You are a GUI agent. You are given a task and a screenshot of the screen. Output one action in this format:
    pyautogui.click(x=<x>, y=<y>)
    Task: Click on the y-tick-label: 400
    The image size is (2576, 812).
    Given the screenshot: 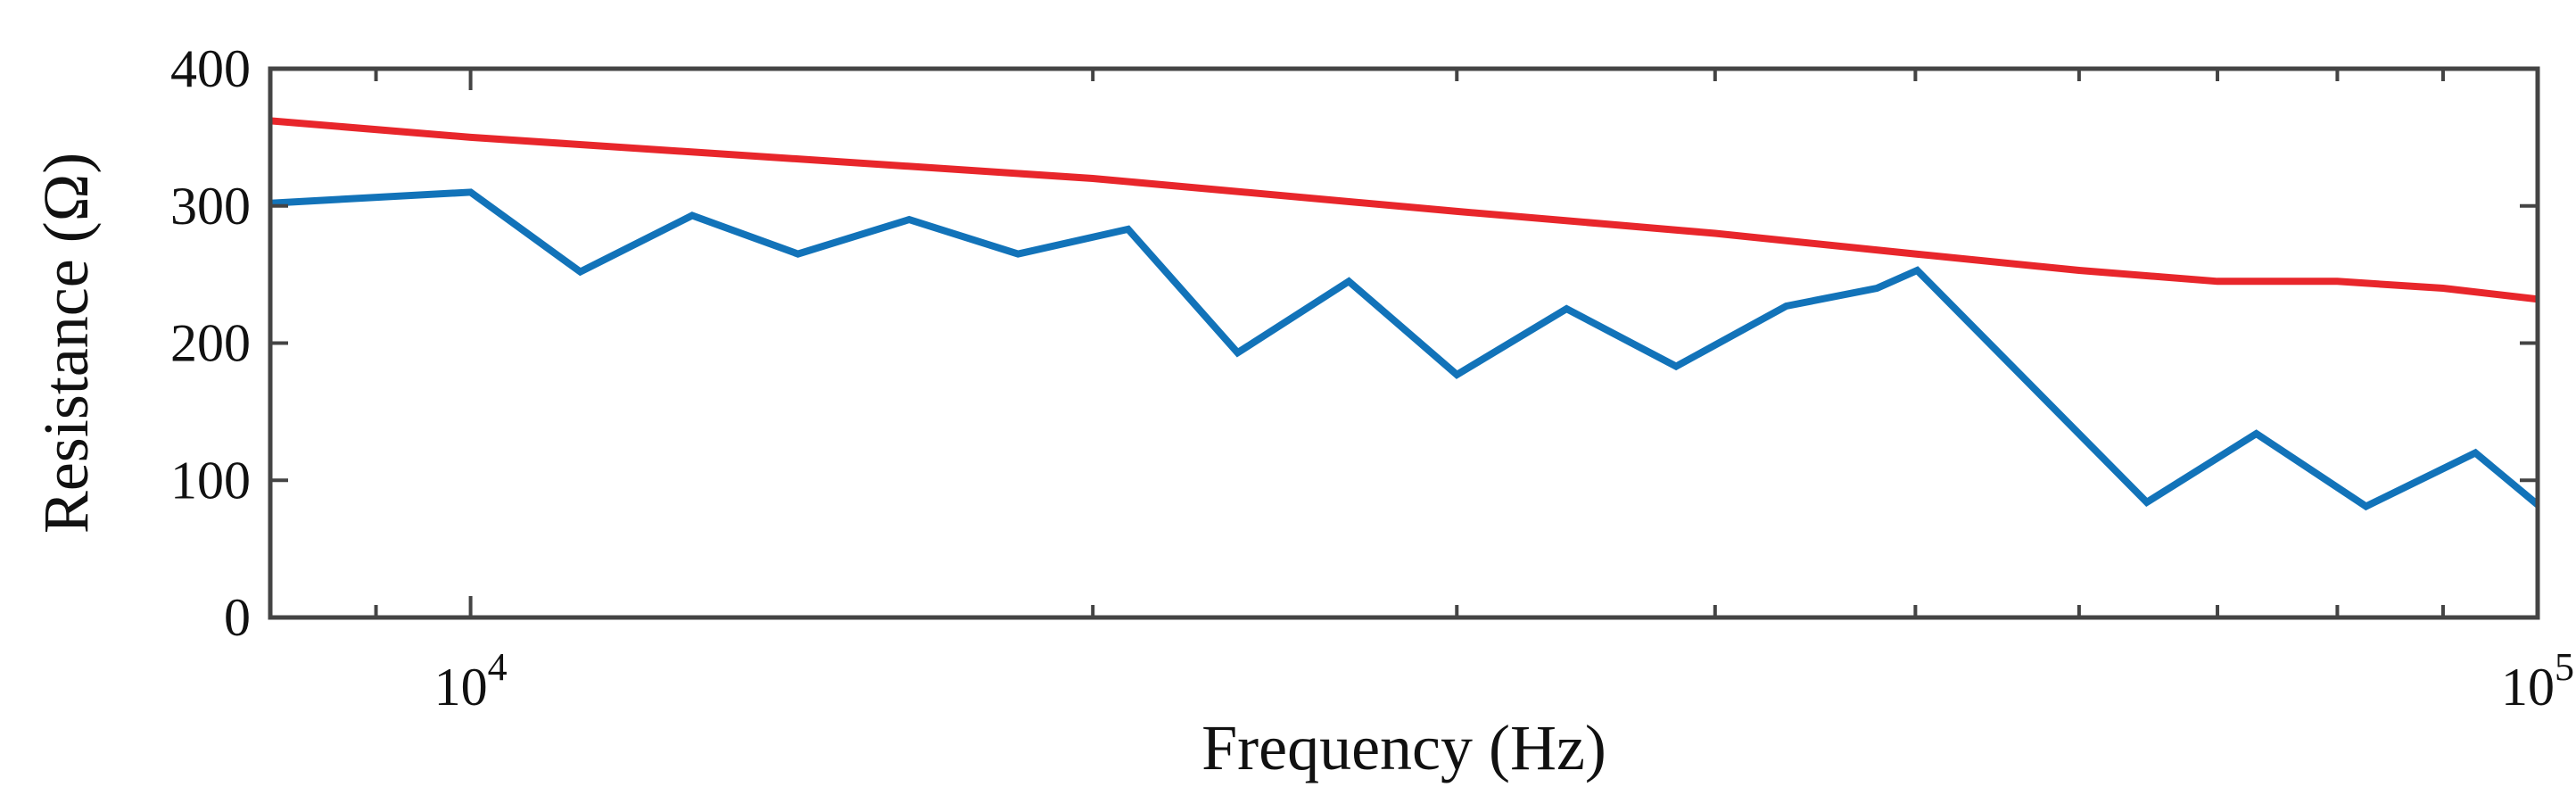 What is the action you would take?
    pyautogui.click(x=210, y=68)
    